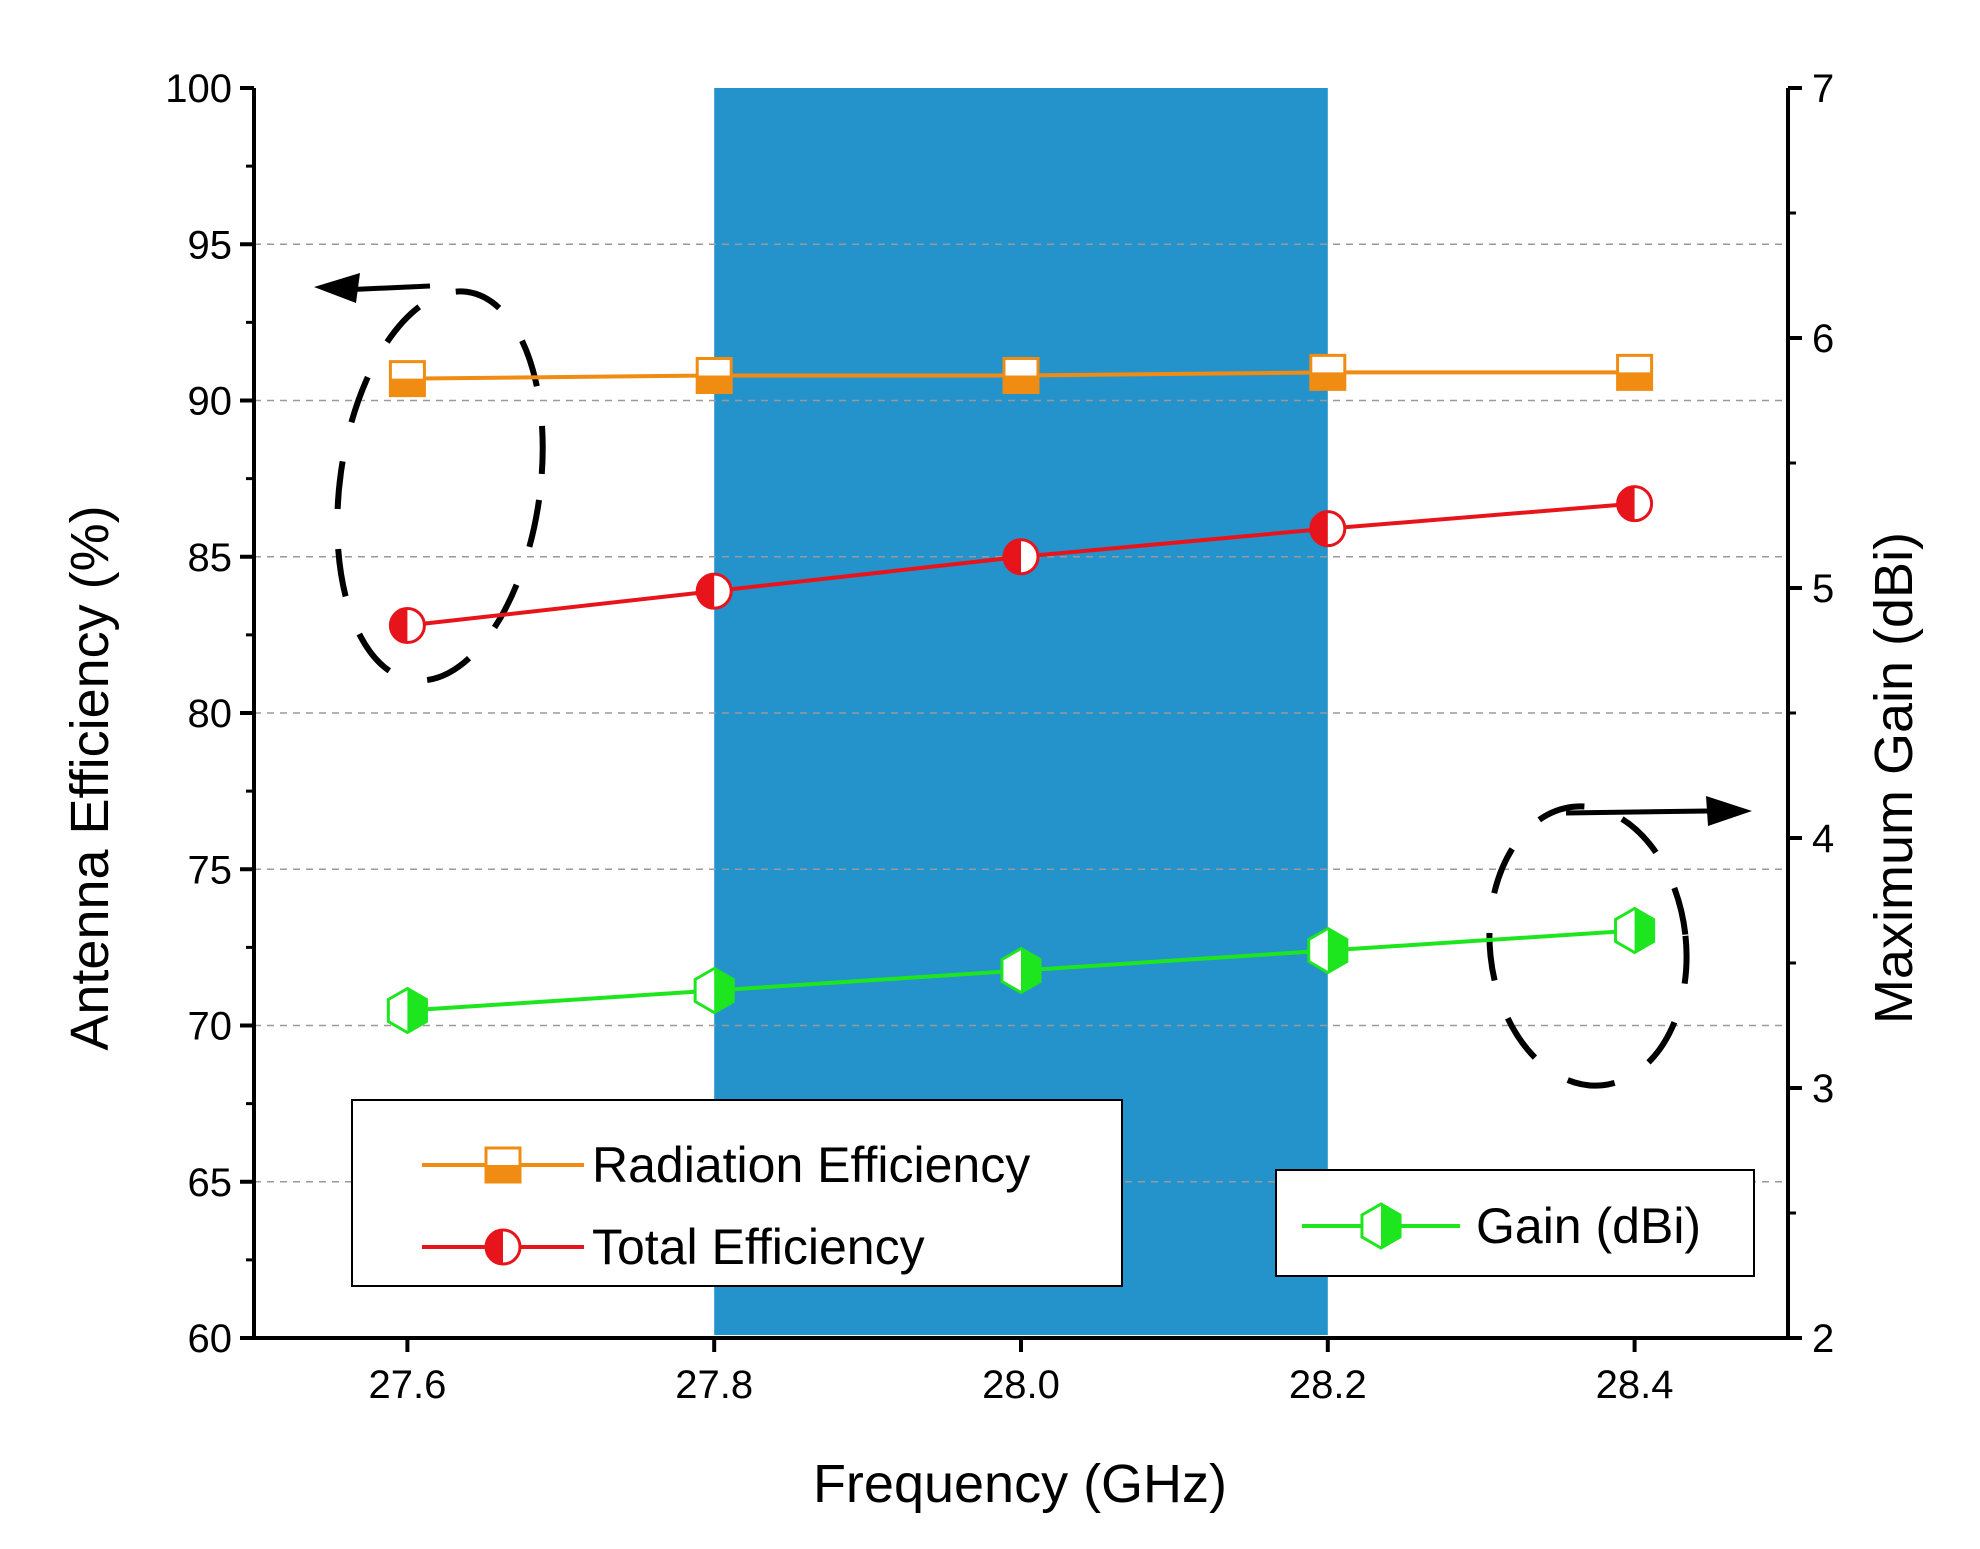 The image size is (1980, 1549). I want to click on legend-gain: Gain (dBi), so click(1515, 1223).